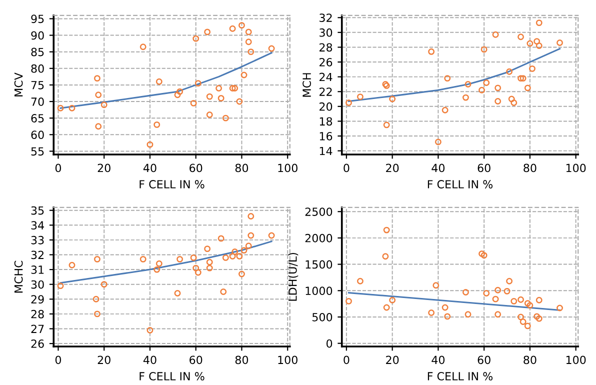 The image size is (596, 385). What do you see at coordinates (318, 238) in the screenshot?
I see `y-tick-label: 2000` at bounding box center [318, 238].